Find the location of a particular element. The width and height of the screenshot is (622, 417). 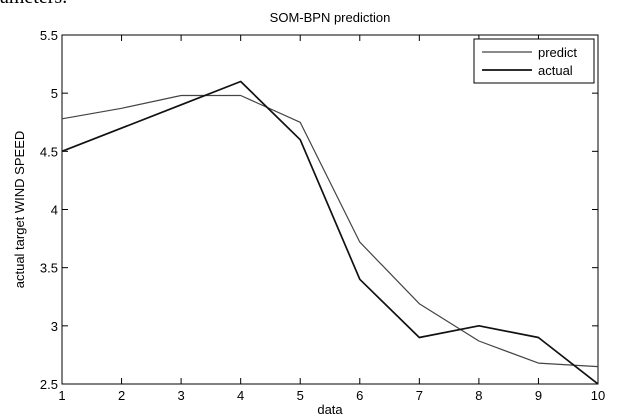

x-tick-label: 8 is located at coordinates (478, 395).